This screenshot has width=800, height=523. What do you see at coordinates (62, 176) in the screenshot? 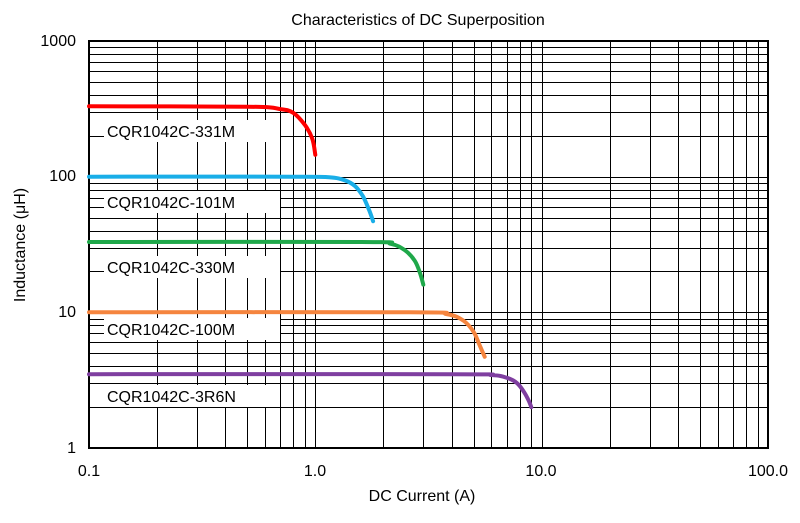
I see `y-tick-label: 100` at bounding box center [62, 176].